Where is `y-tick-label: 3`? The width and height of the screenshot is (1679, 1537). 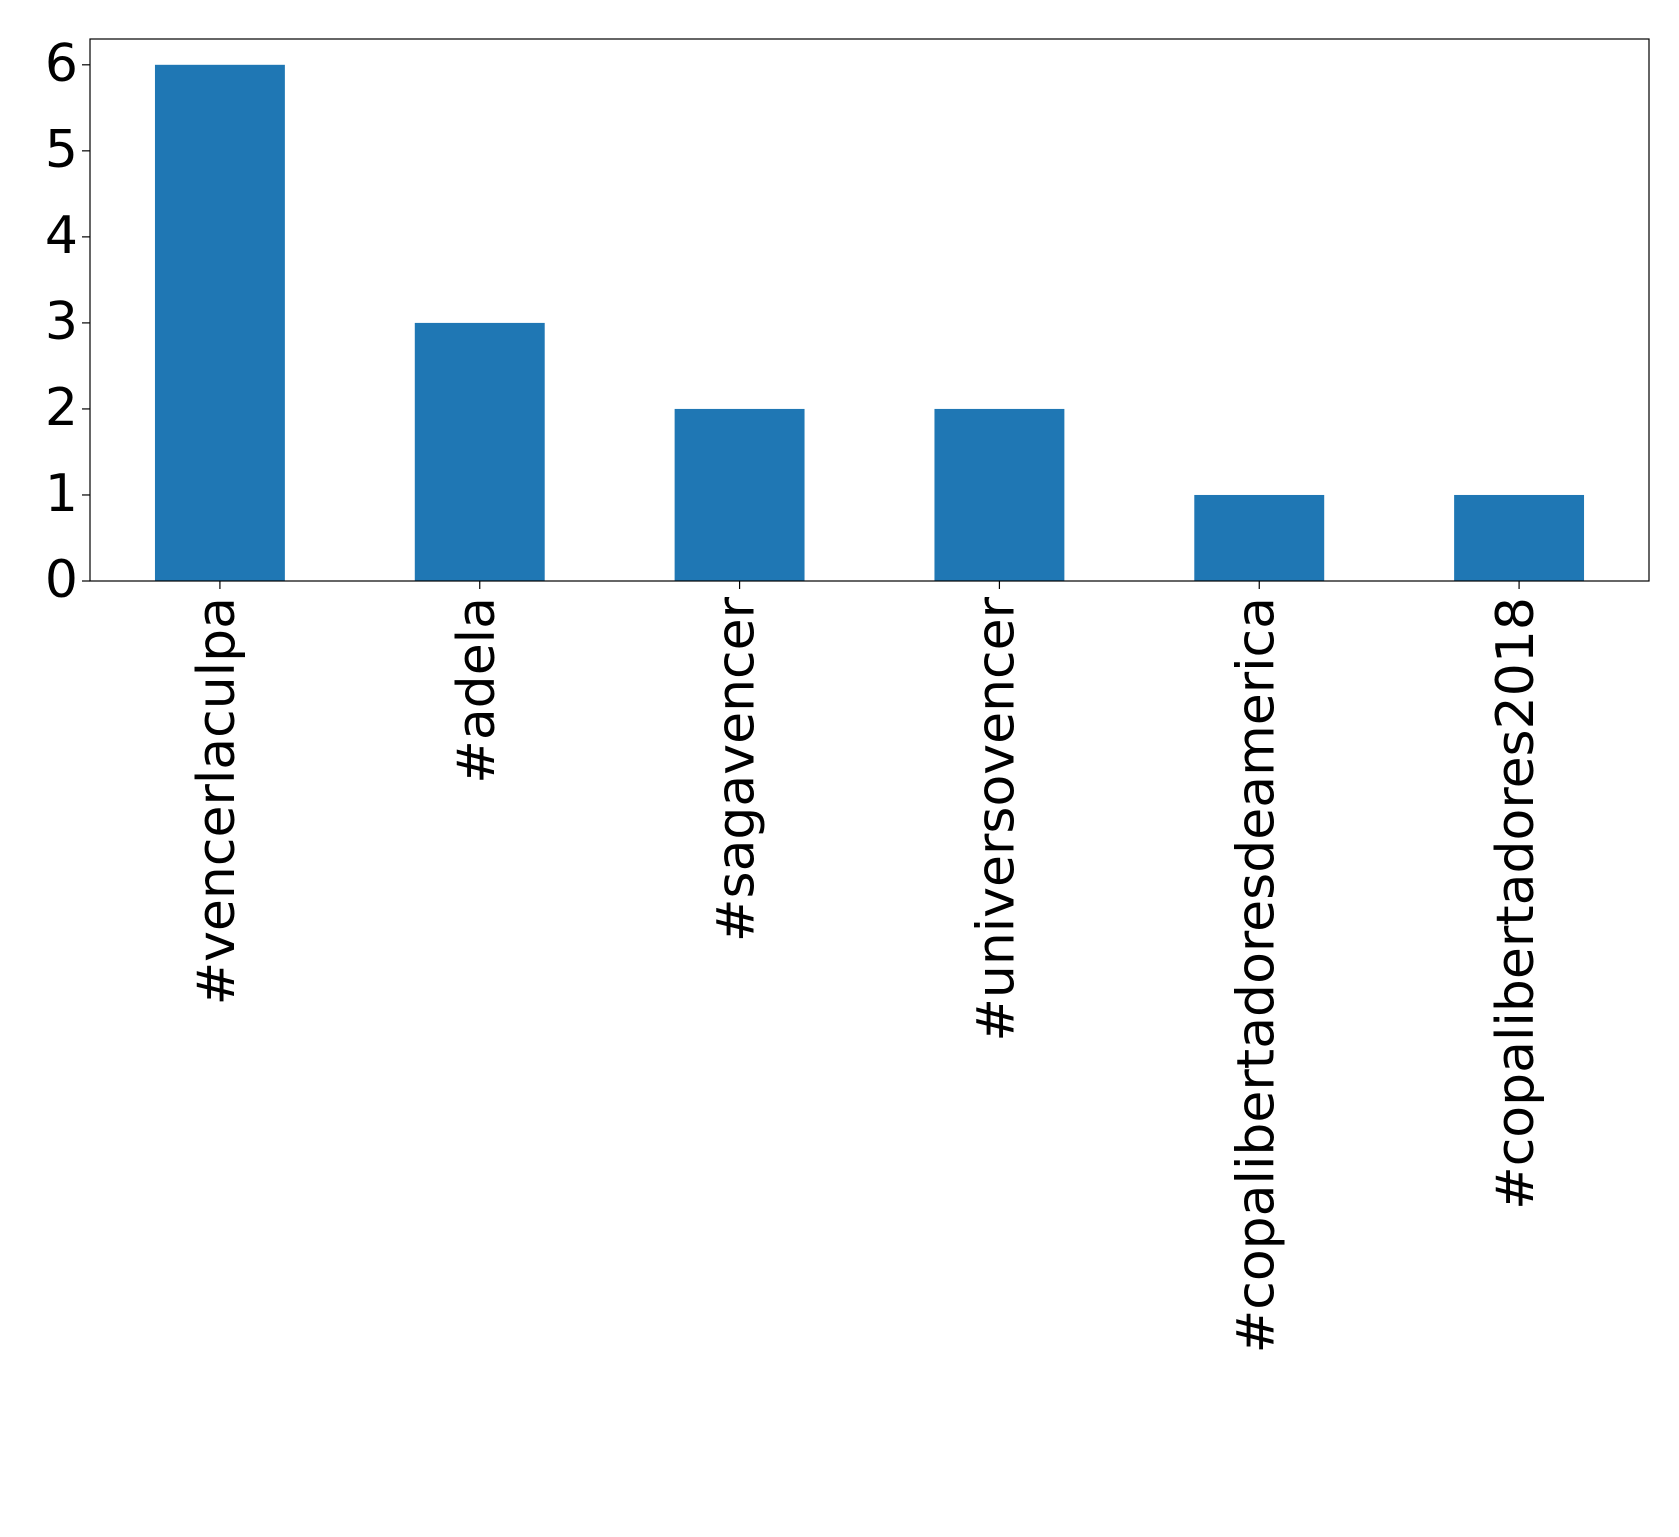
y-tick-label: 3 is located at coordinates (61, 322).